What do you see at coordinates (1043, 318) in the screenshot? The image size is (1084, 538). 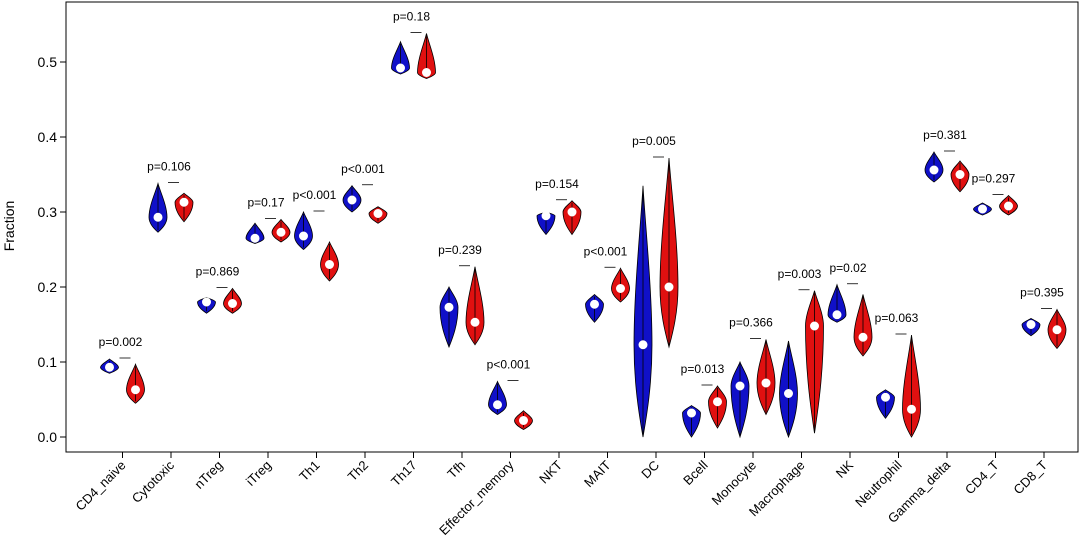 I see `violin-group-cd8-t: p=0.395` at bounding box center [1043, 318].